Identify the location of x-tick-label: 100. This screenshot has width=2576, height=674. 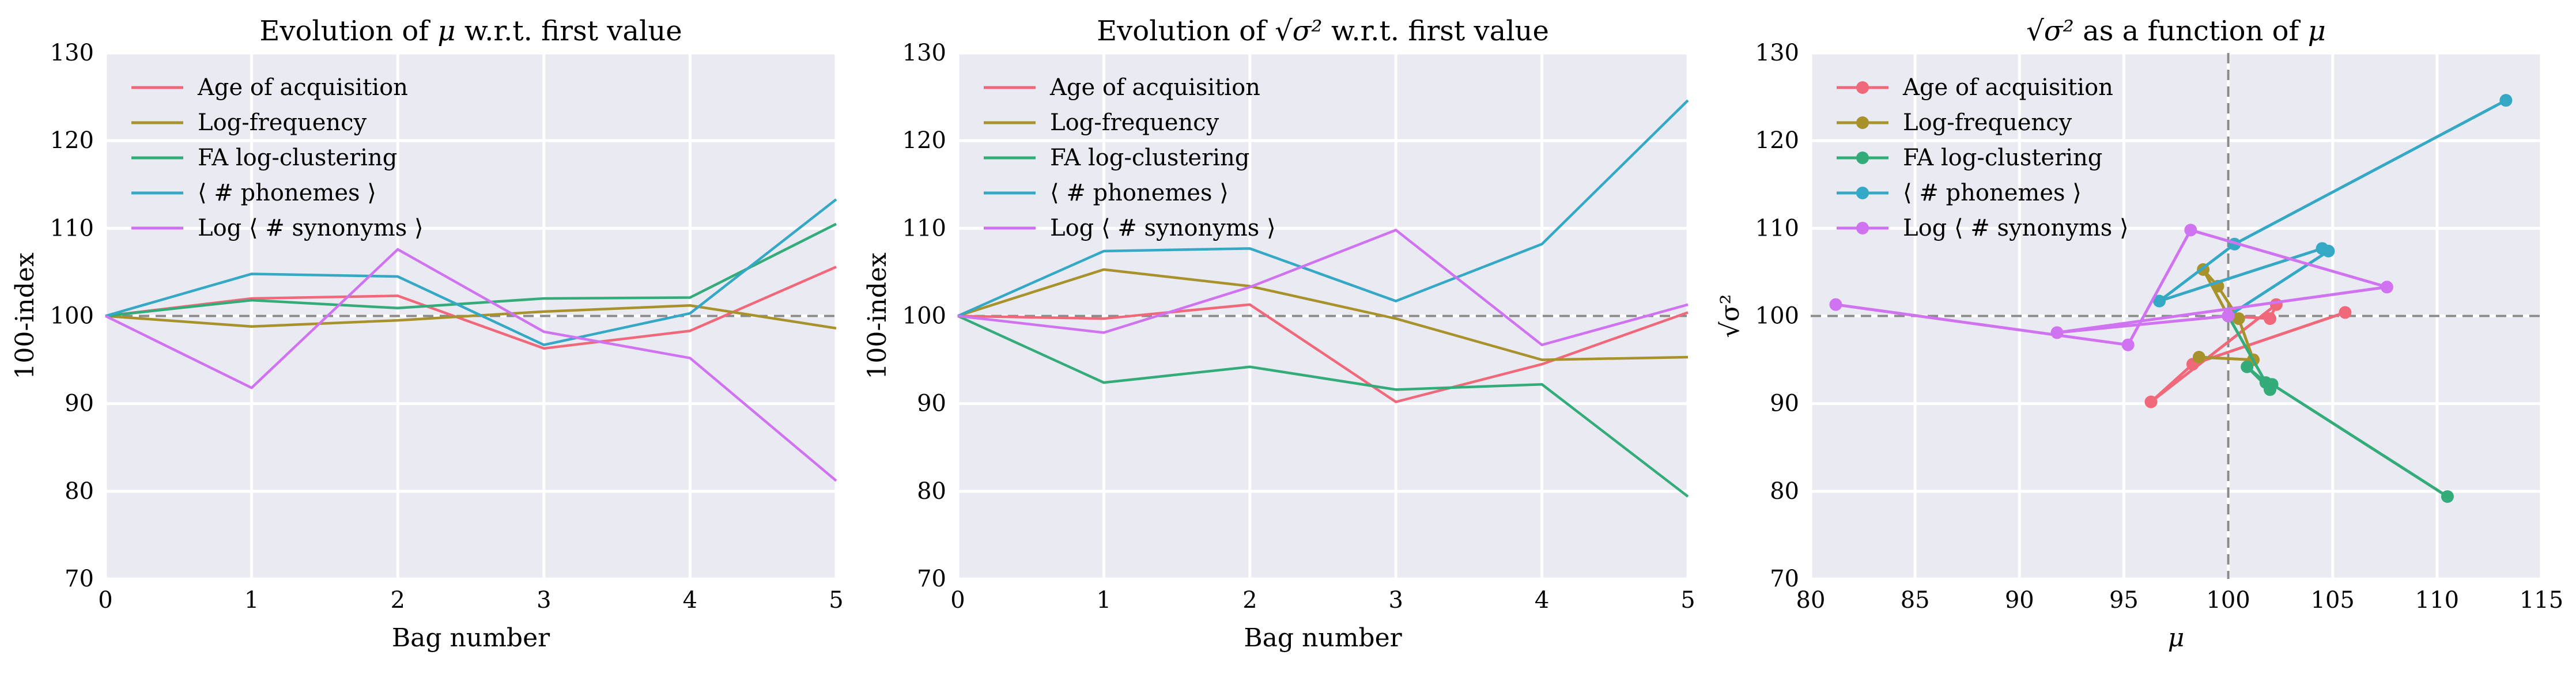
(2228, 600).